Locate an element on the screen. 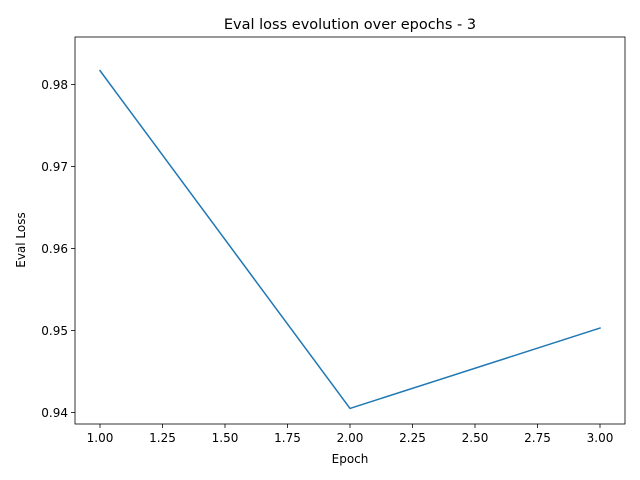 The width and height of the screenshot is (640, 480). chart-title: Eval loss evolution over epochs - 3 is located at coordinates (350, 25).